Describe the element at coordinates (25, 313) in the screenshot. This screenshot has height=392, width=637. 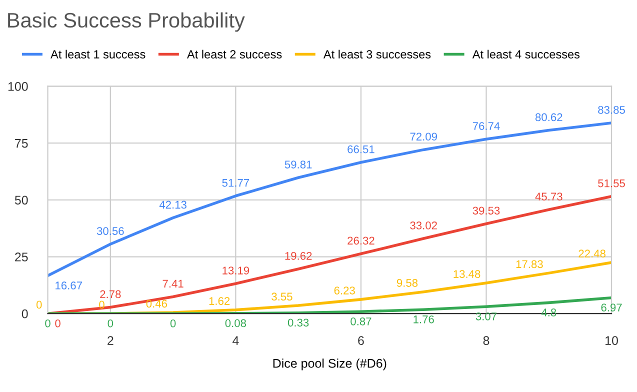
I see `y-tick-label: 0` at that location.